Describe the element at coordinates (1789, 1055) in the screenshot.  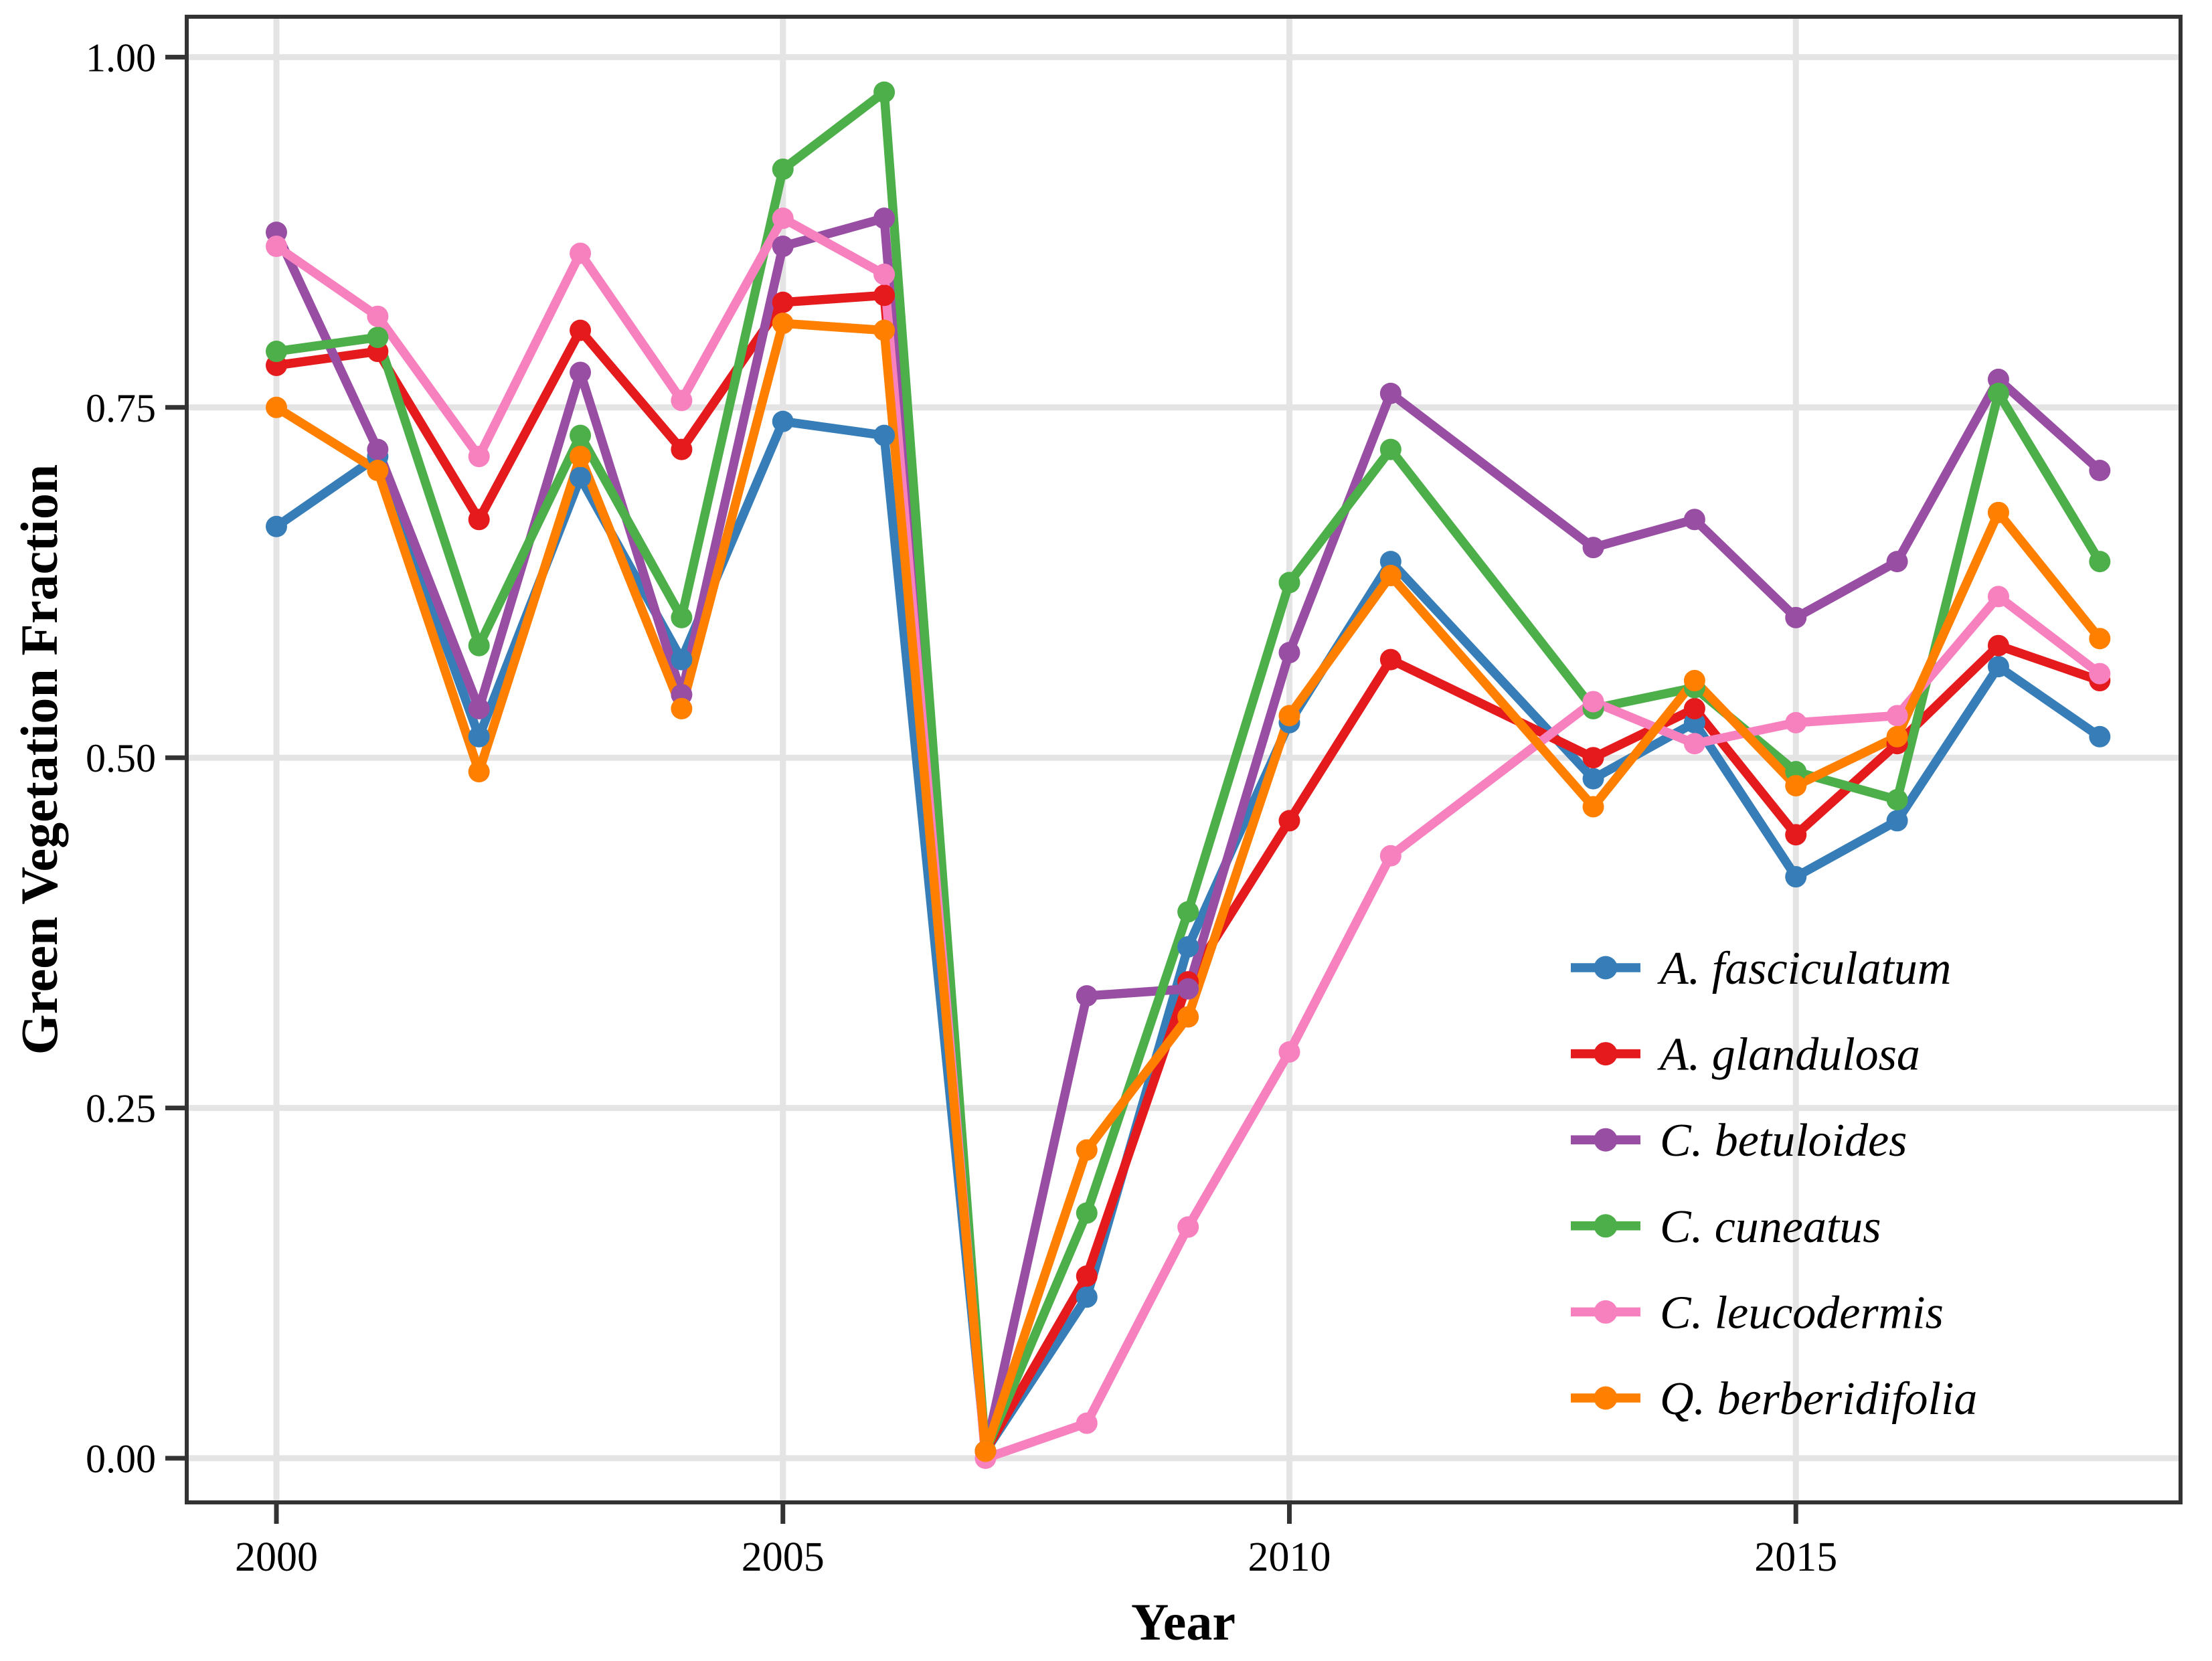
I see `legend-label: A. glandulosa` at that location.